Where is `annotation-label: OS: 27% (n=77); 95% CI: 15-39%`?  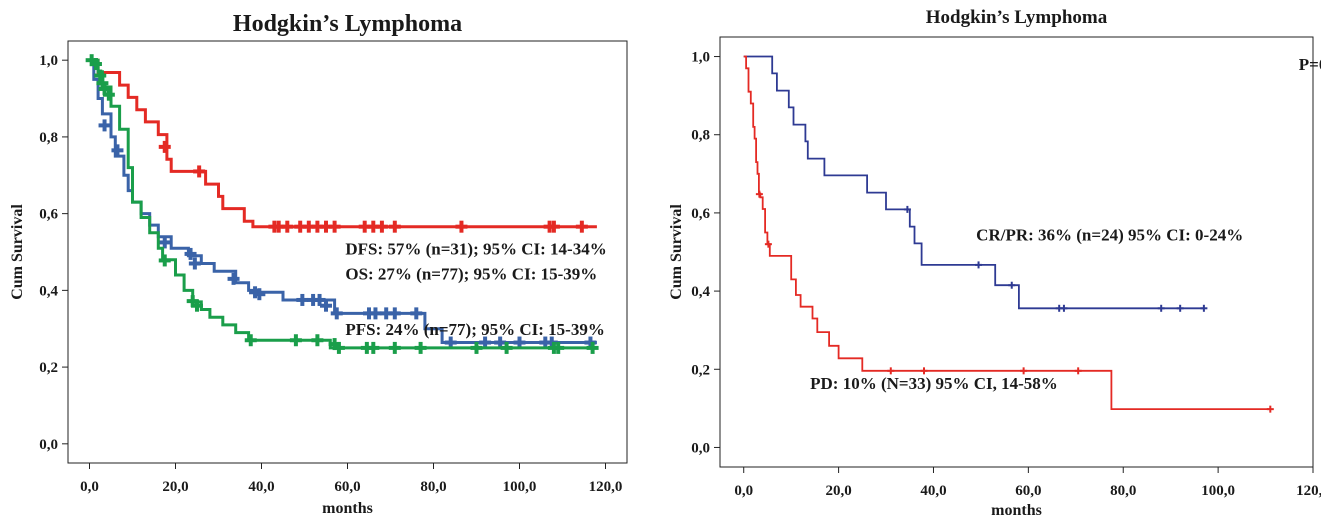
annotation-label: OS: 27% (n=77); 95% CI: 15-39% is located at coordinates (471, 274).